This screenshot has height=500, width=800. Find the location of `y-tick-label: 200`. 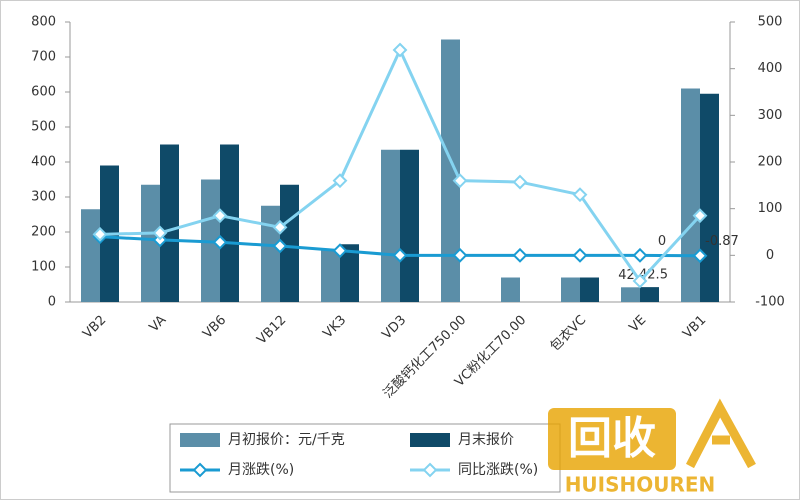

y-tick-label: 200 is located at coordinates (43, 232).